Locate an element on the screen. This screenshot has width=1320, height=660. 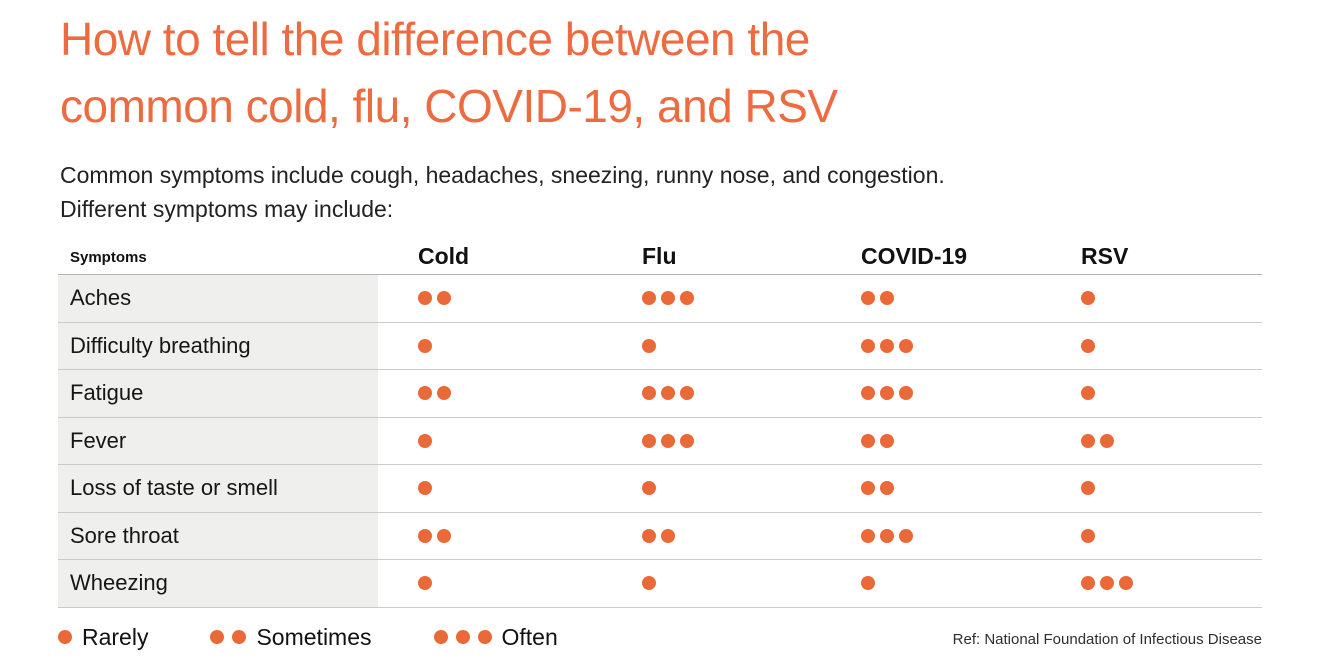
symptom-label: Sore throat is located at coordinates (218, 535).